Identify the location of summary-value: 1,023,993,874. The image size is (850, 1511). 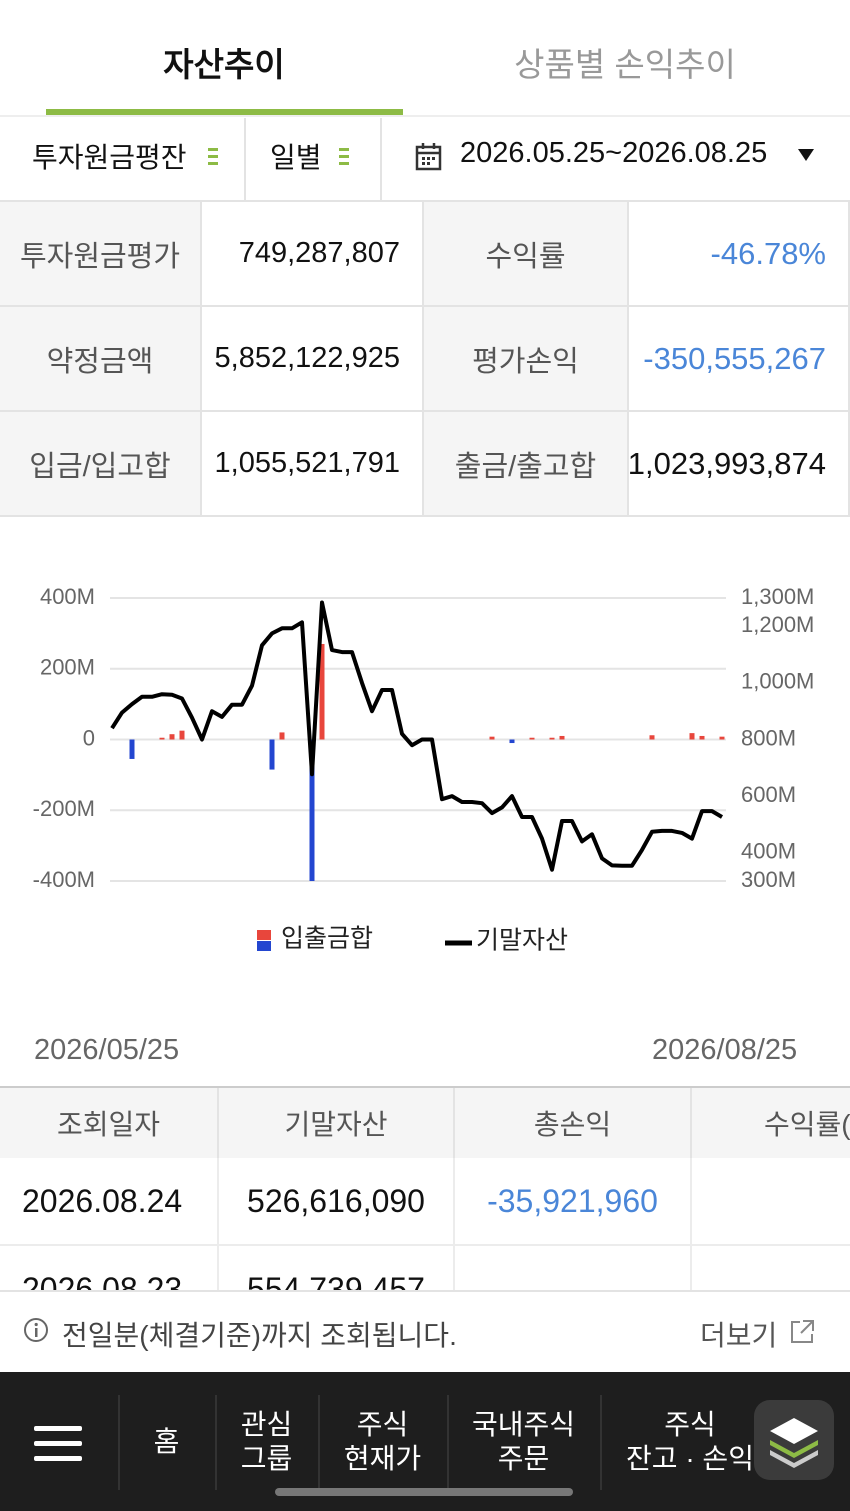
(739, 464).